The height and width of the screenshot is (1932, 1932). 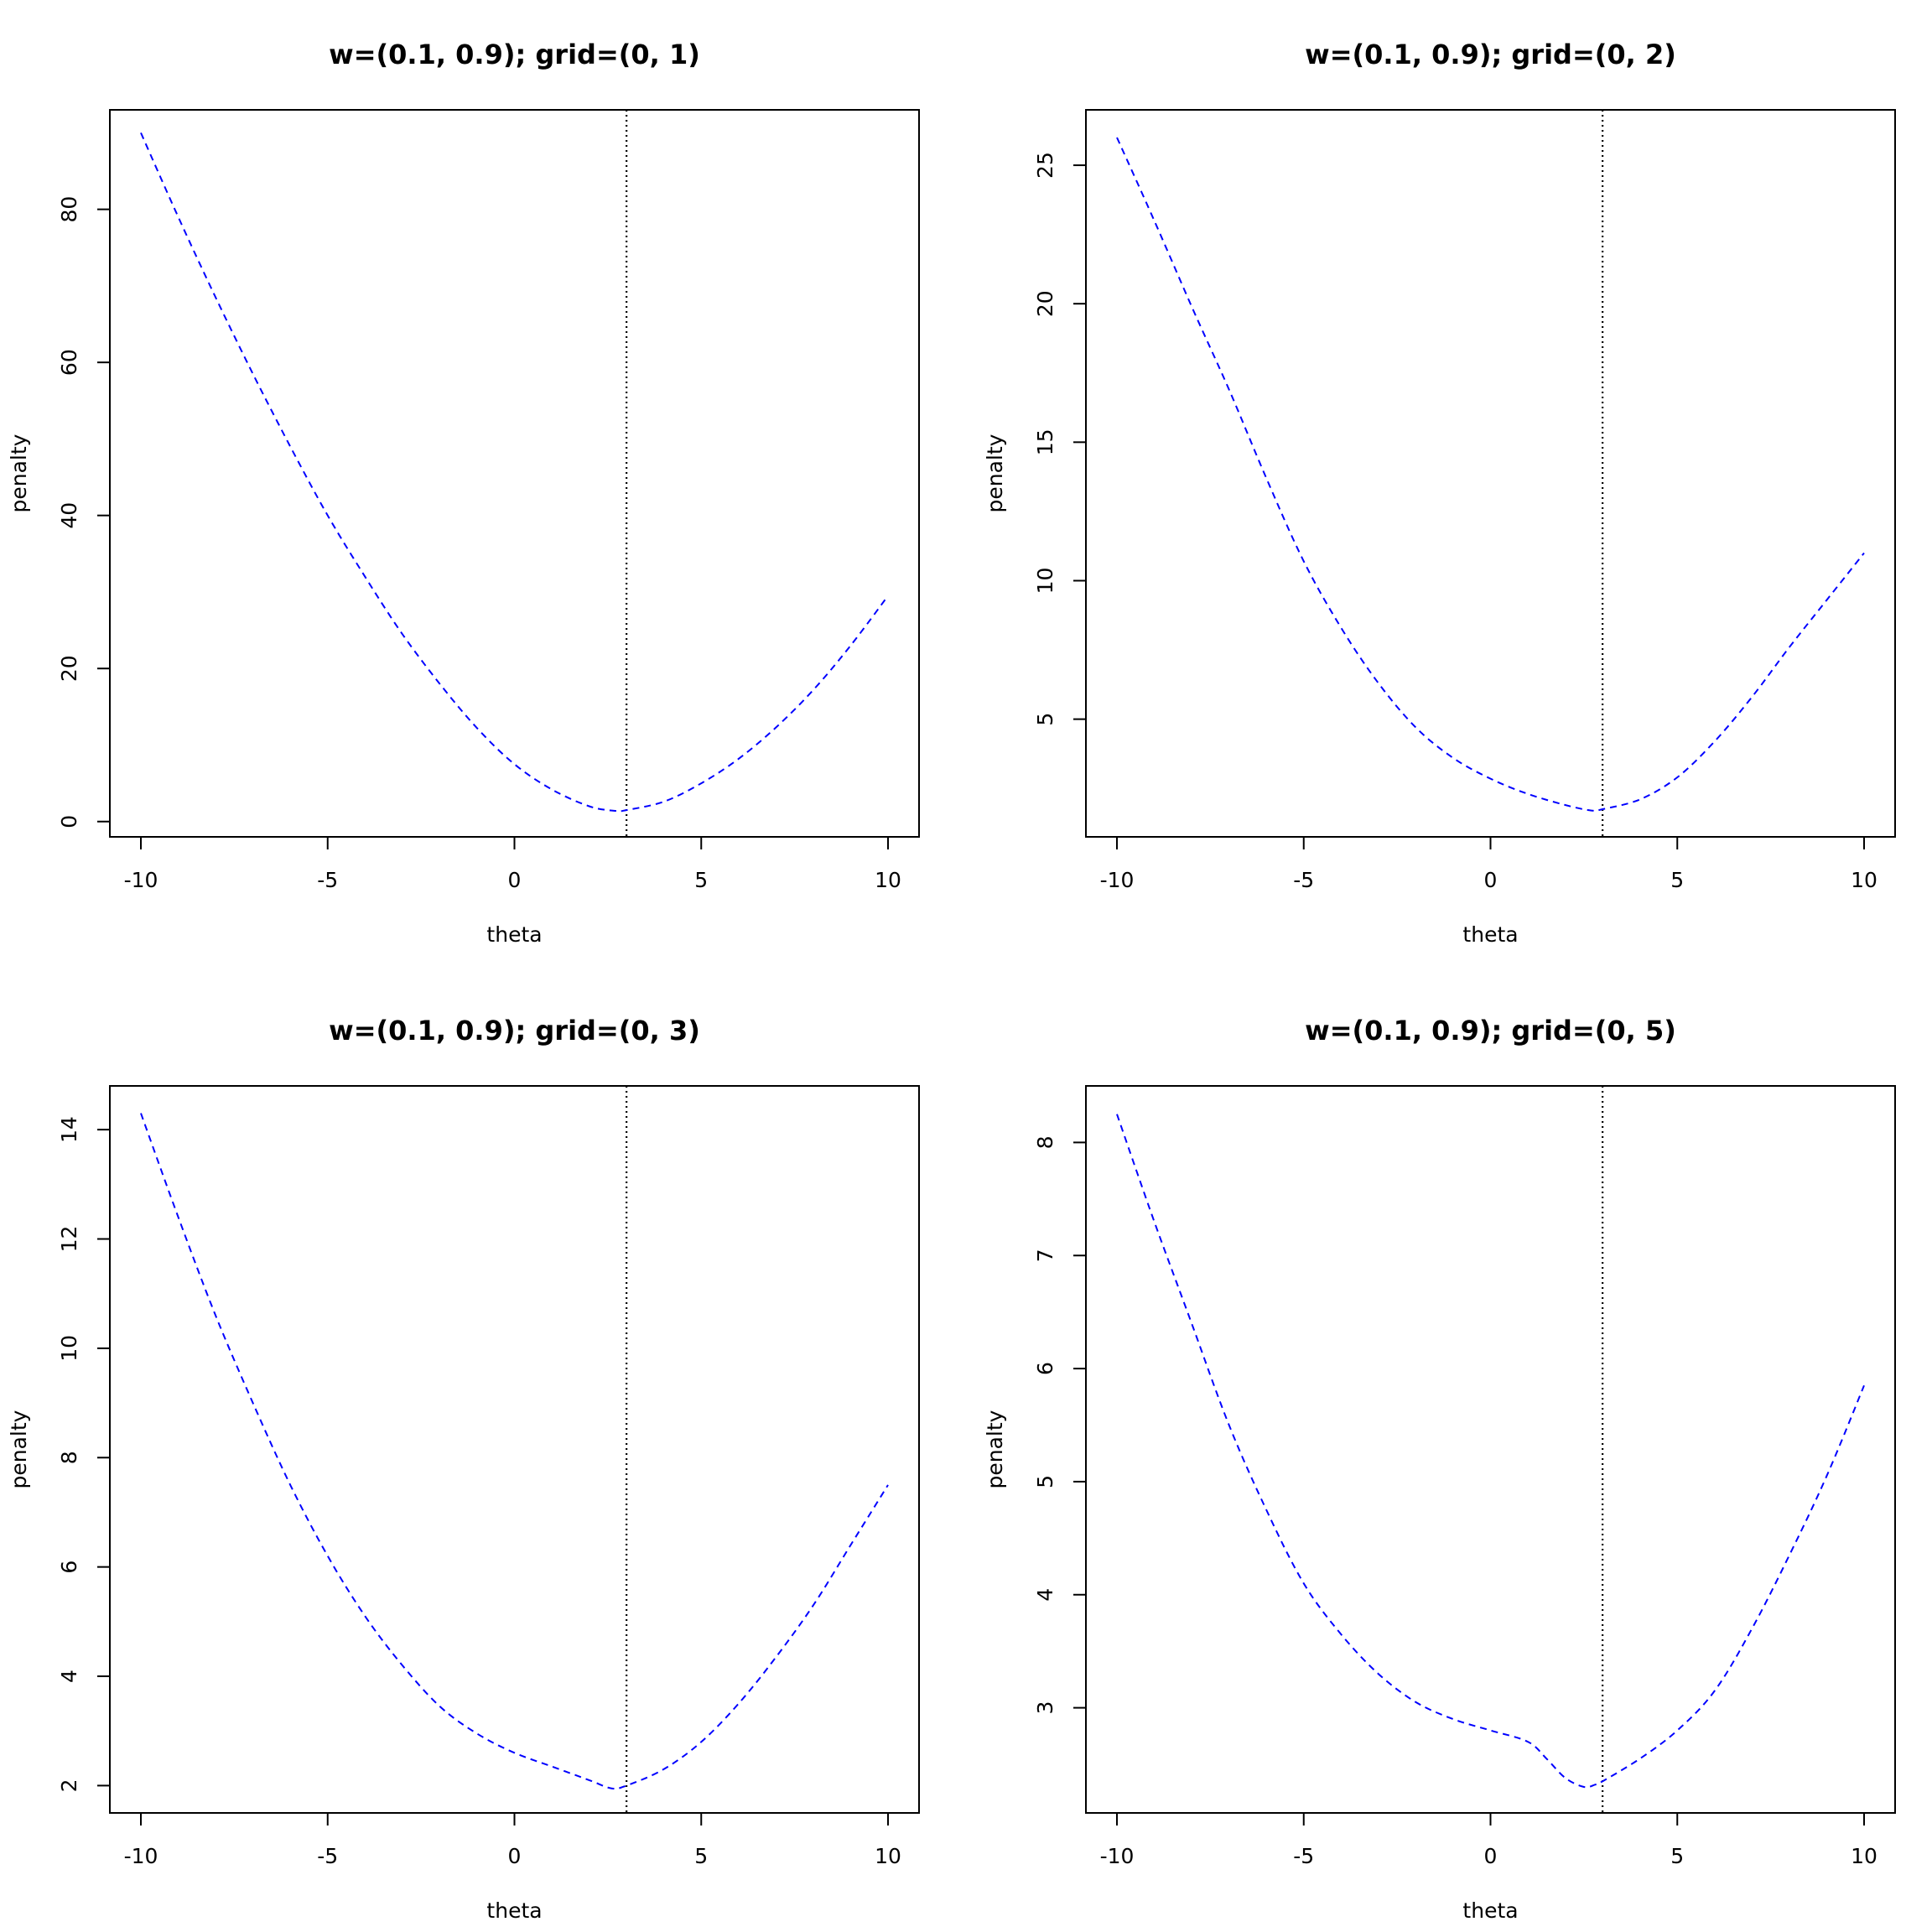 I want to click on panel-title: w=(0.1, 0.9); grid=(0, 1), so click(x=514, y=54).